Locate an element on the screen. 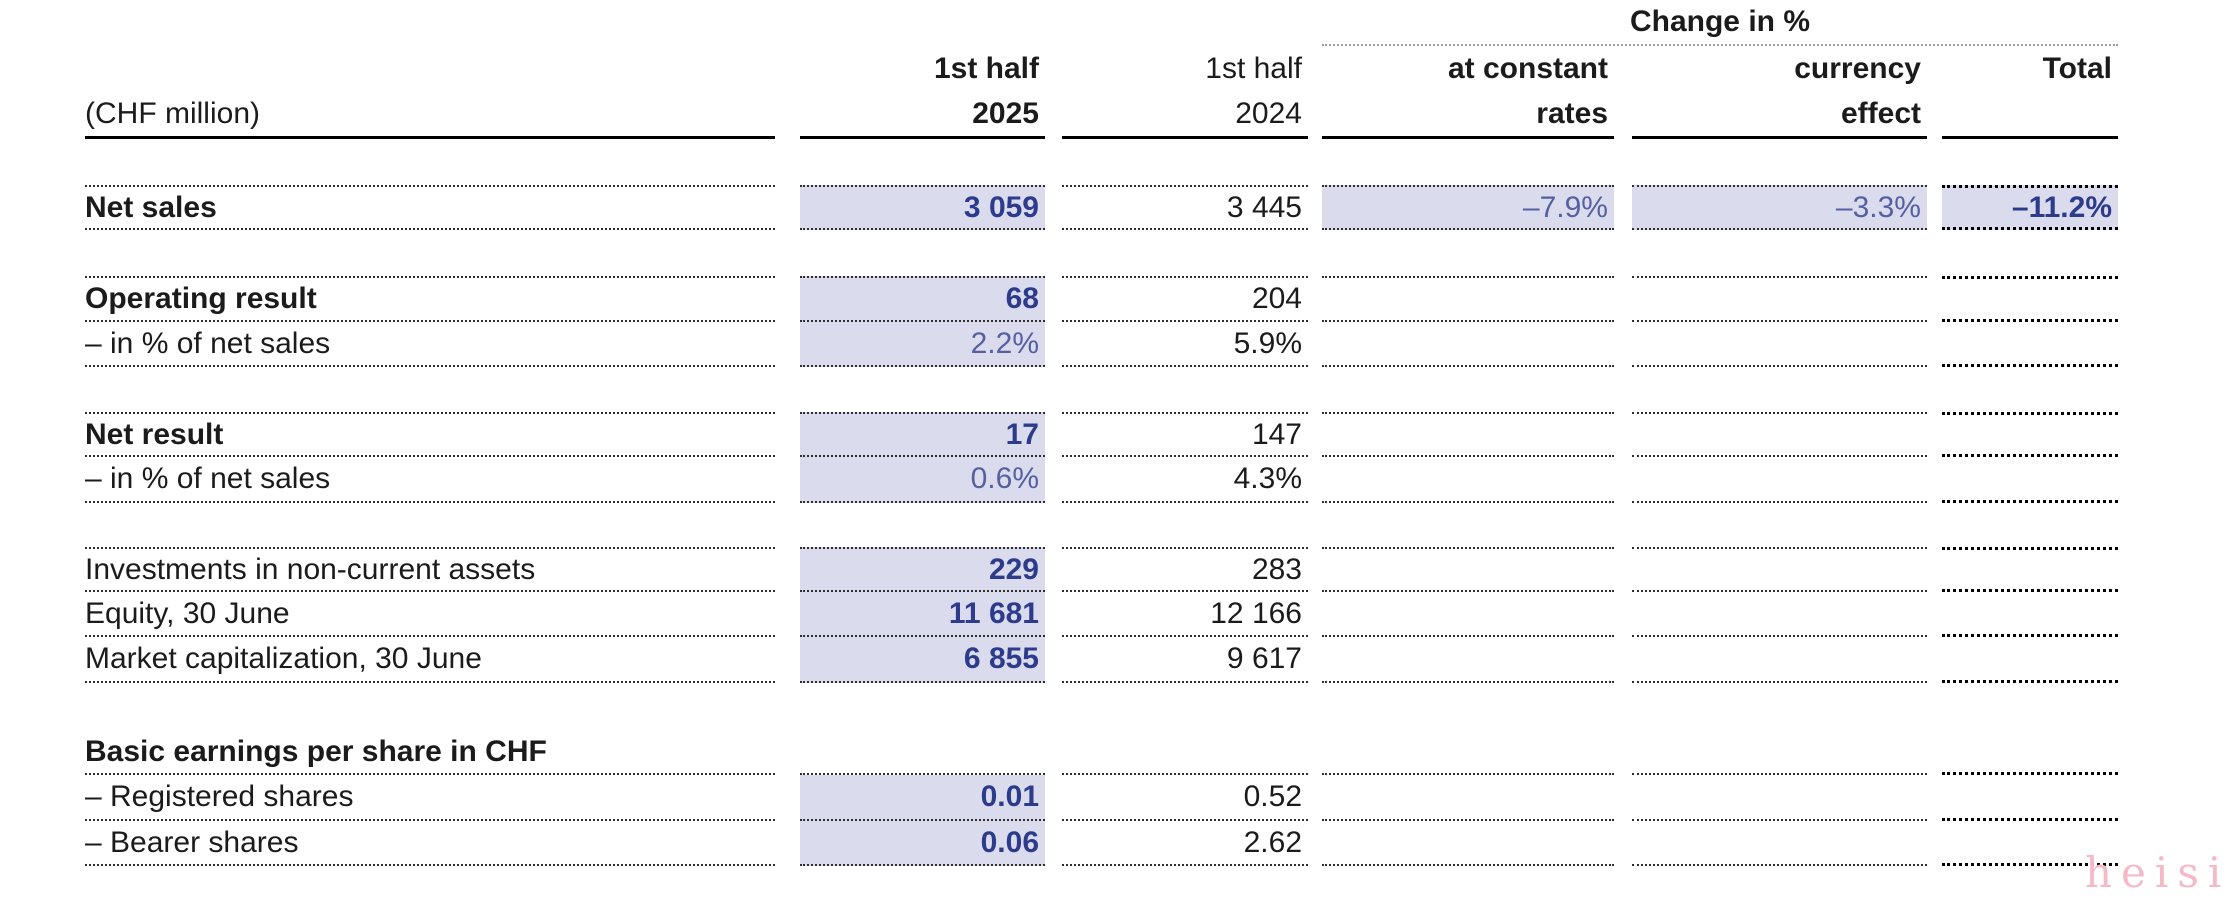 This screenshot has height=910, width=2234. cell-2024: 2.62 is located at coordinates (1185, 843).